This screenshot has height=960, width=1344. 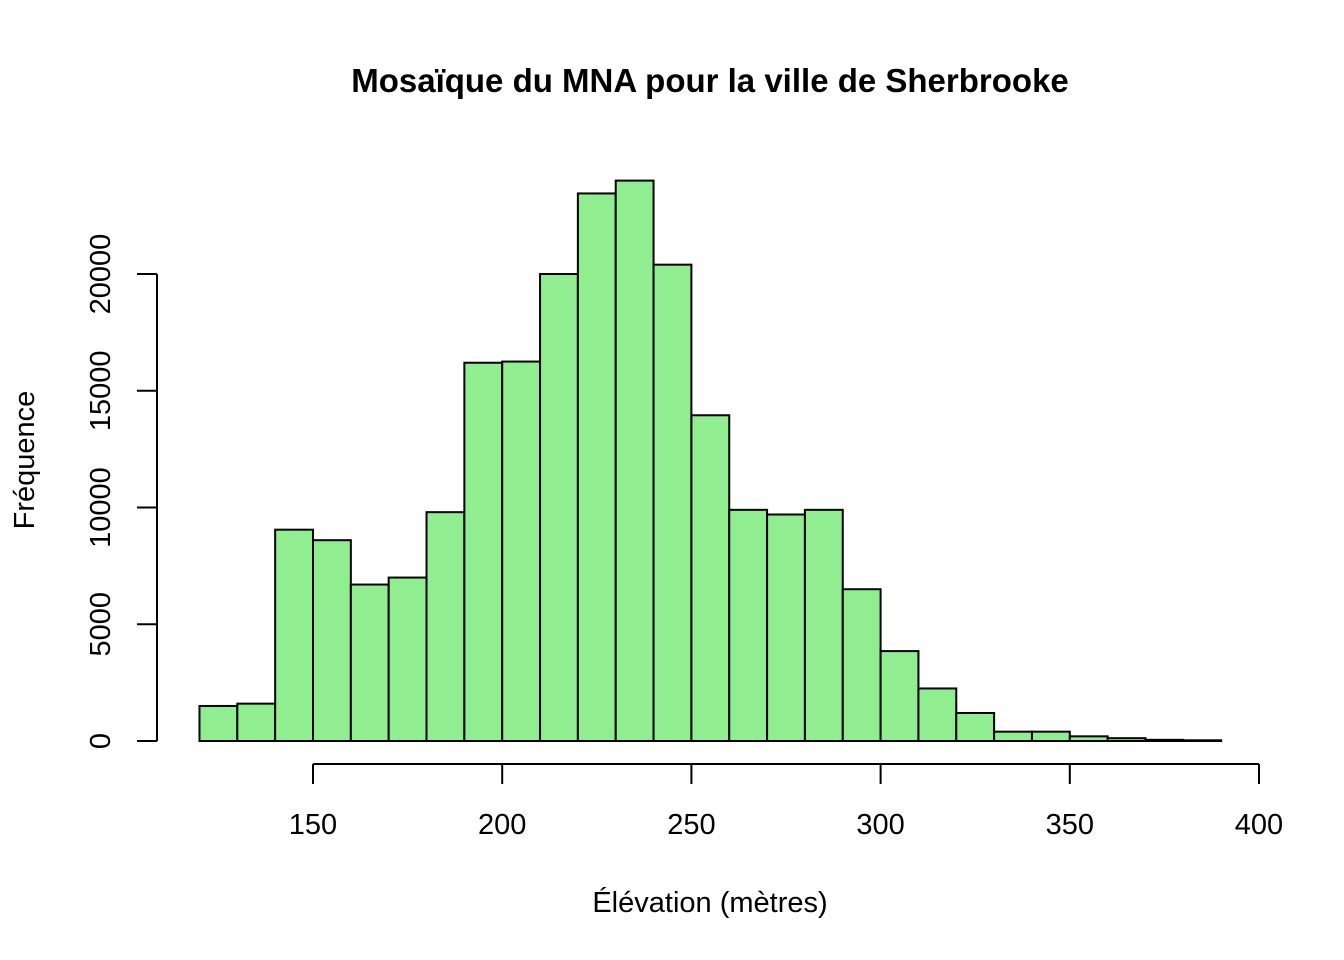 I want to click on x-tick-label: 200, so click(x=502, y=825).